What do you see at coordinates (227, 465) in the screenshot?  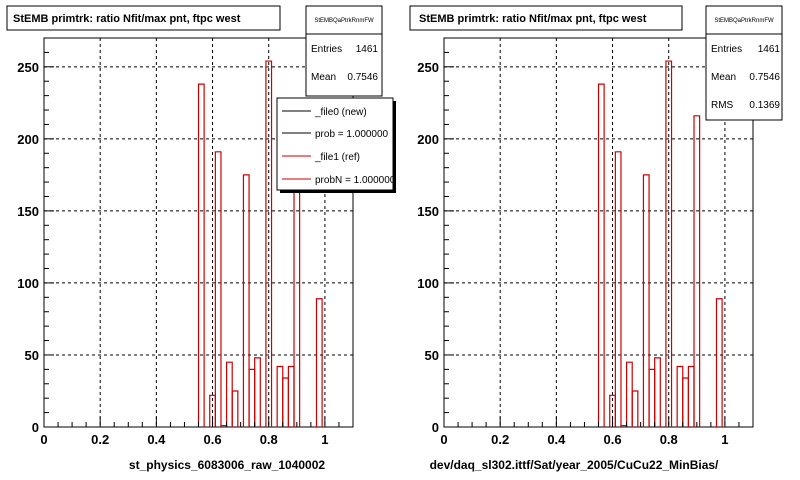 I see `x-axis-label: st_physics_6083006_raw_1040002` at bounding box center [227, 465].